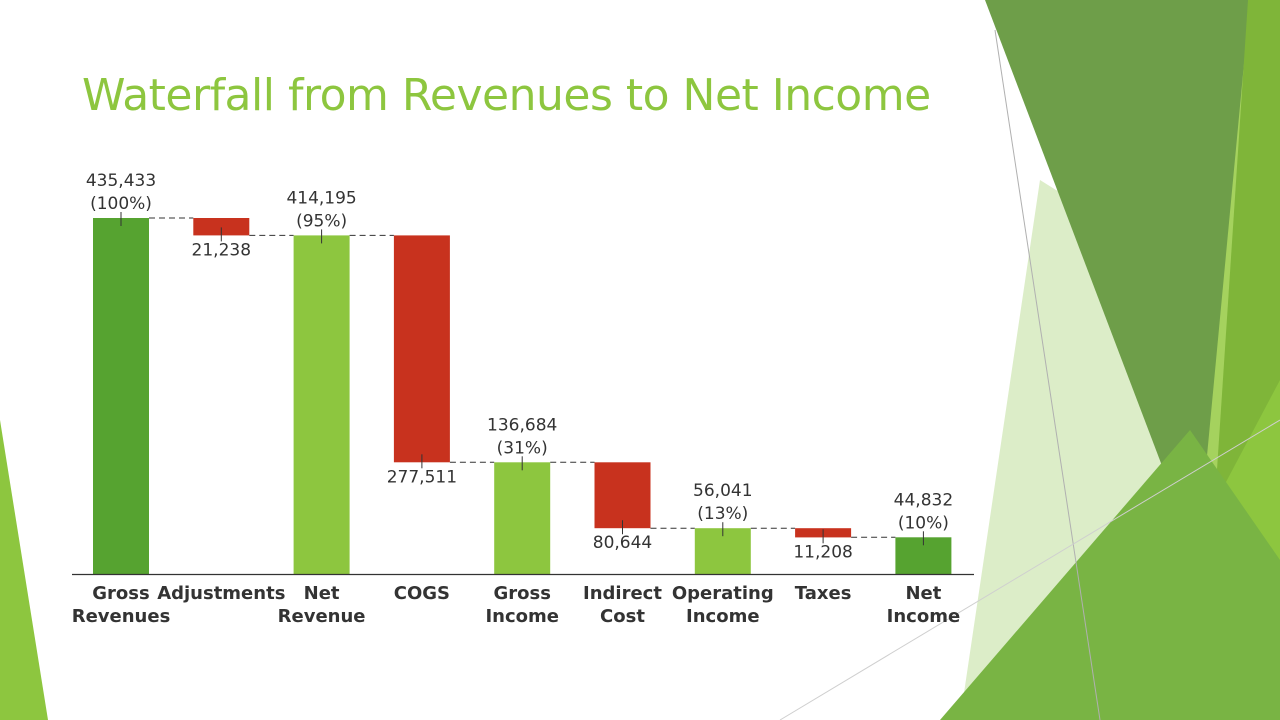  What do you see at coordinates (121, 616) in the screenshot?
I see `category-label-line: Revenues` at bounding box center [121, 616].